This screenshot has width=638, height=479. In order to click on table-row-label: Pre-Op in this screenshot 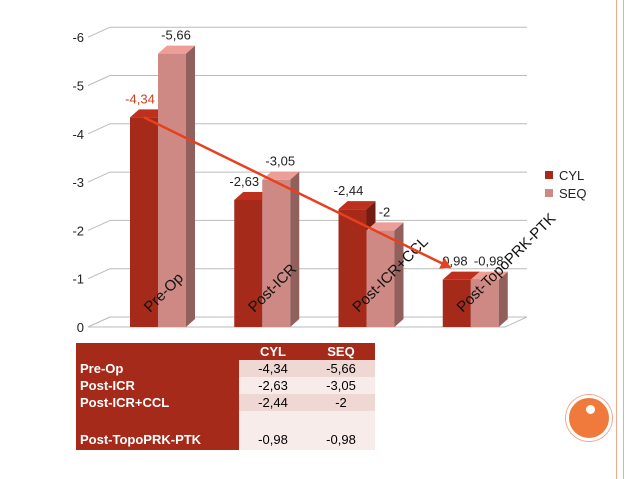, I will do `click(157, 368)`.